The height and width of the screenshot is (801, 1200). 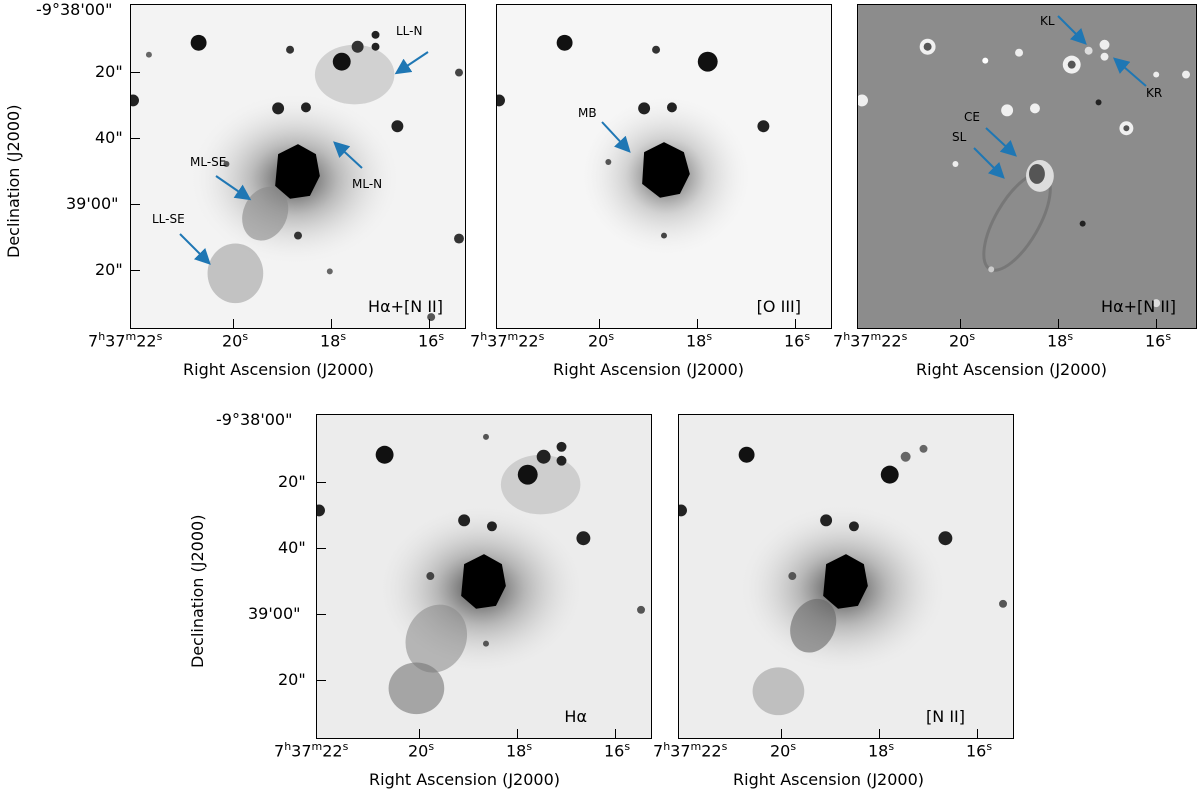 I want to click on panel-halpha-nii-top: Hα+[N II], so click(x=298, y=166).